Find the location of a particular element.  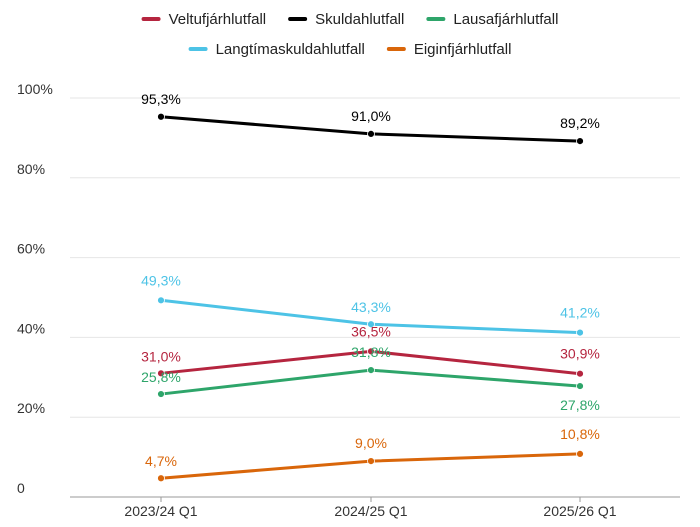

x-tick-label: 2024/25 Q1 is located at coordinates (370, 511).